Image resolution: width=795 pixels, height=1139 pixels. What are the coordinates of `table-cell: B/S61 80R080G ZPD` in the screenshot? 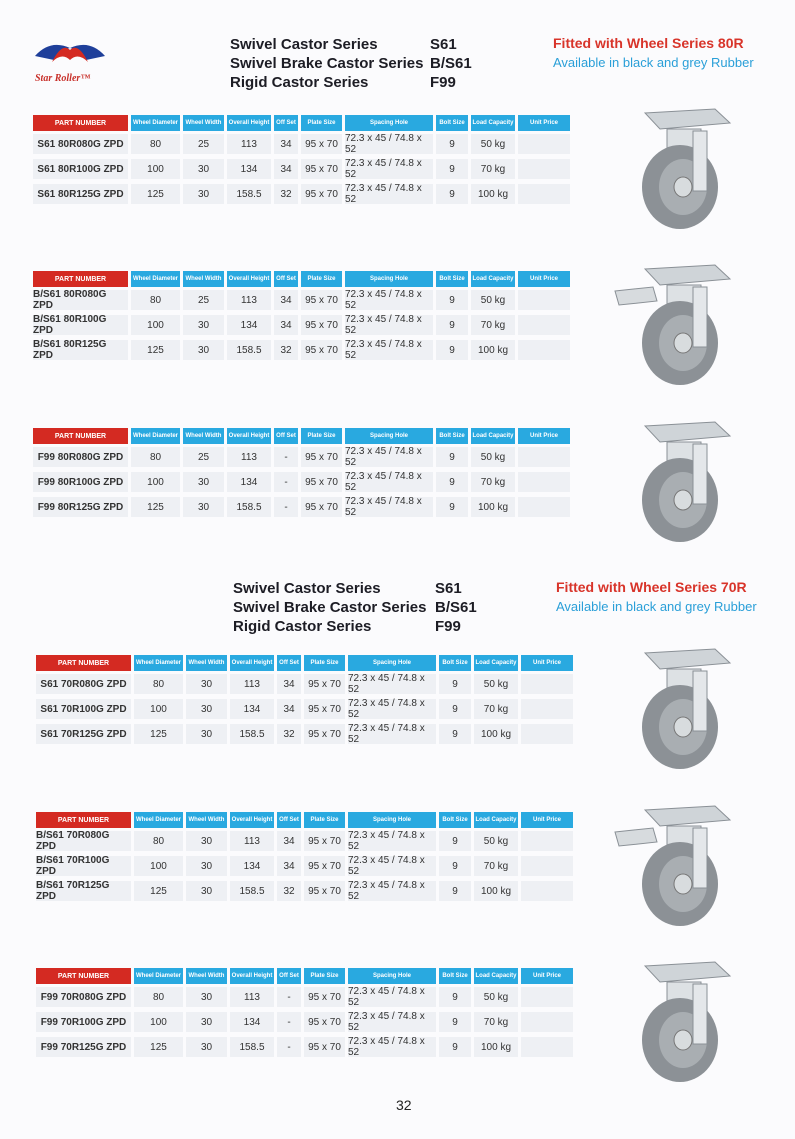 It's located at (80, 300).